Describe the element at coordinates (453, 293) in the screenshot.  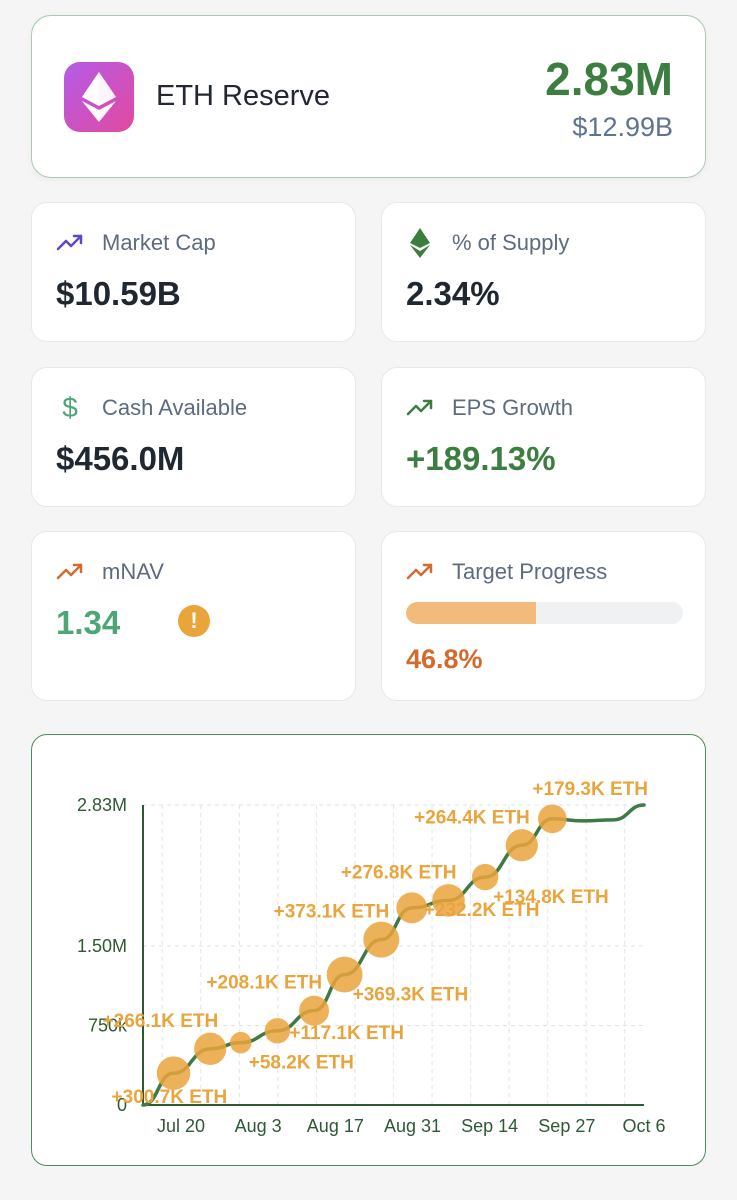
I see `supply-value: 2.34%` at that location.